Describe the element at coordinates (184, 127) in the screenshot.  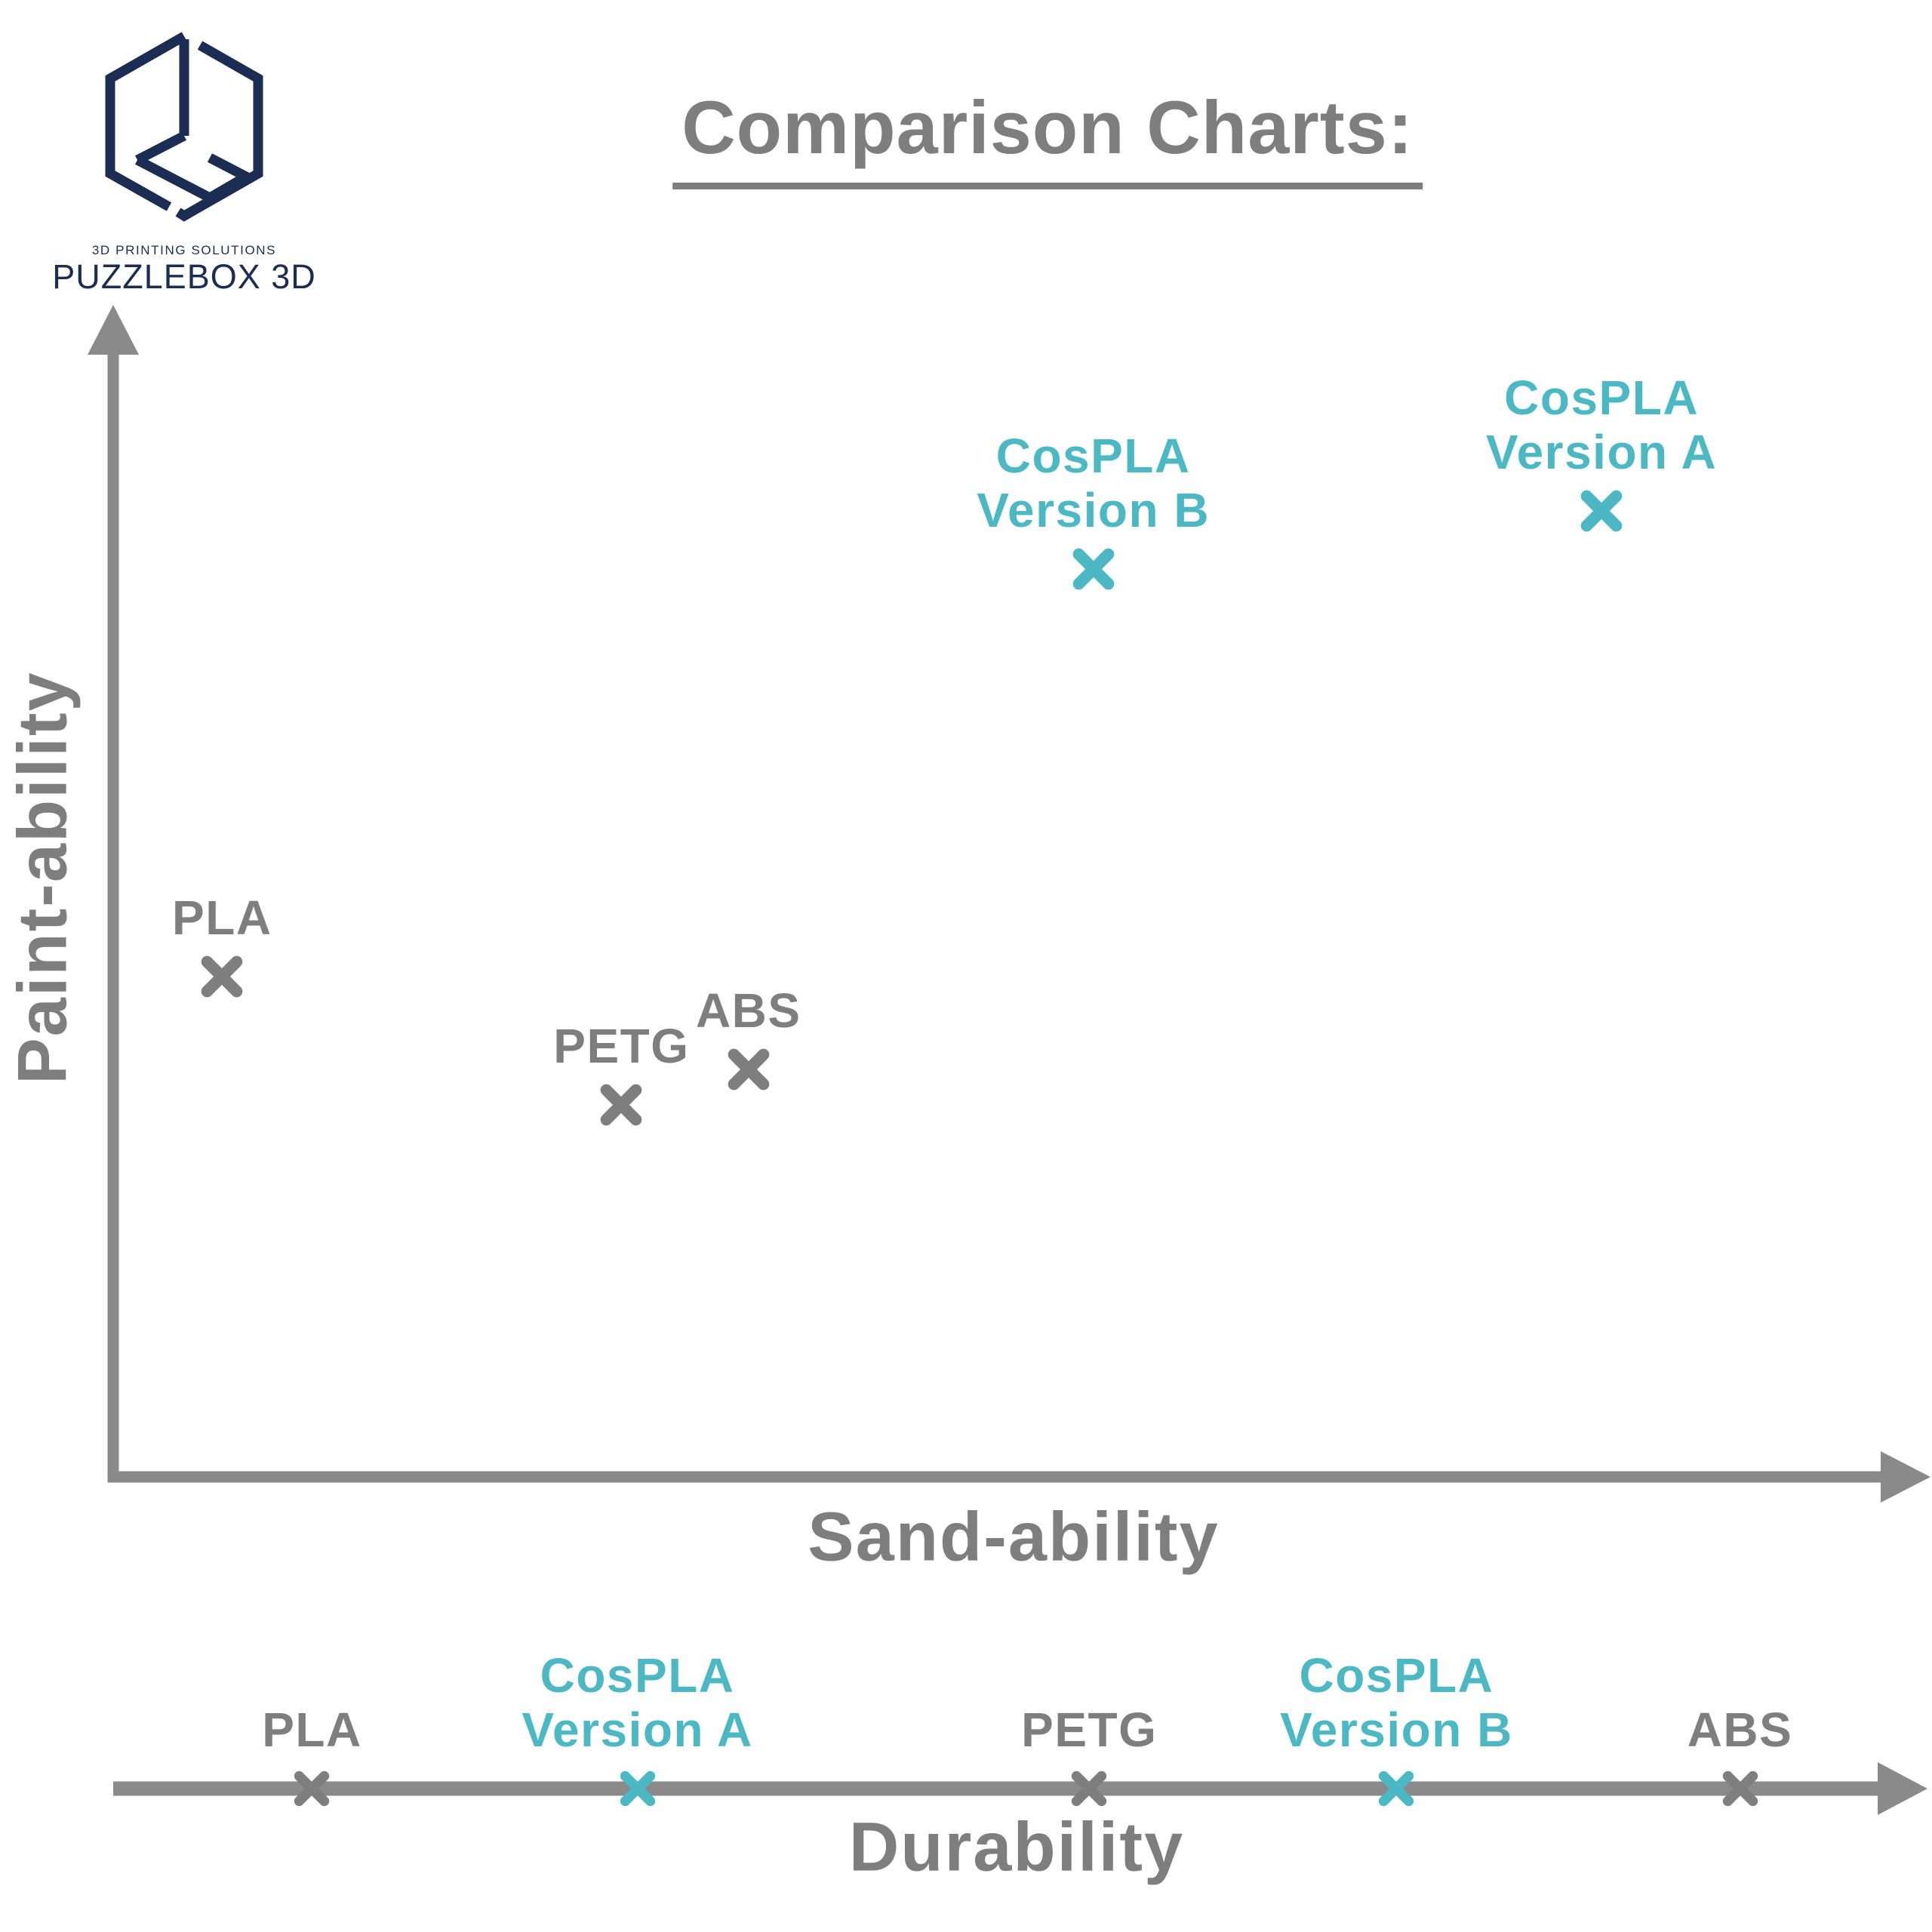
I see `puzzlebox-cube-logo-icon` at that location.